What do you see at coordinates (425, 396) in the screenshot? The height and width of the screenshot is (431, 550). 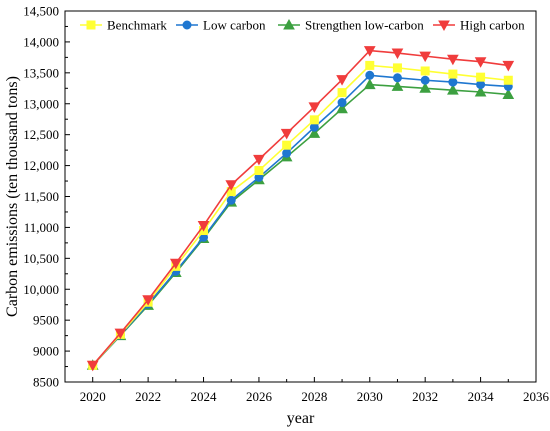 I see `x-tick-label: 2032` at bounding box center [425, 396].